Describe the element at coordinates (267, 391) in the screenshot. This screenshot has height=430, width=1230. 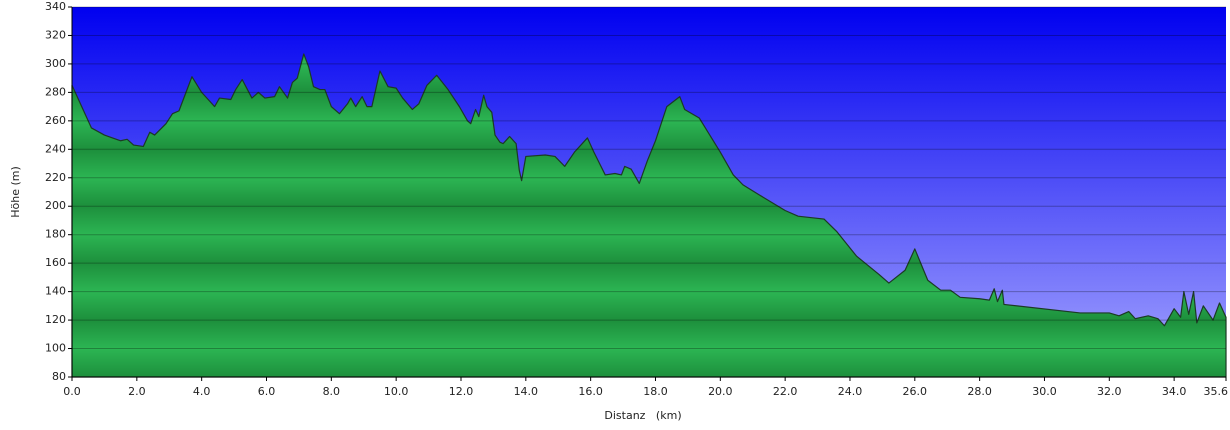
I see `x-tick-label: 6.0` at that location.